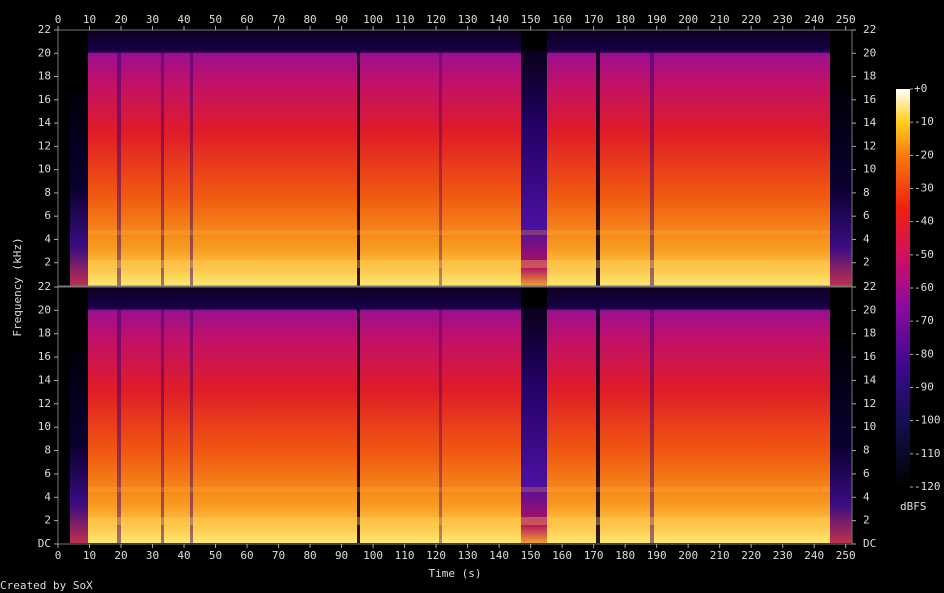 The image size is (944, 593). Describe the element at coordinates (924, 287) in the screenshot. I see `colorbar-tick-label: -60` at that location.